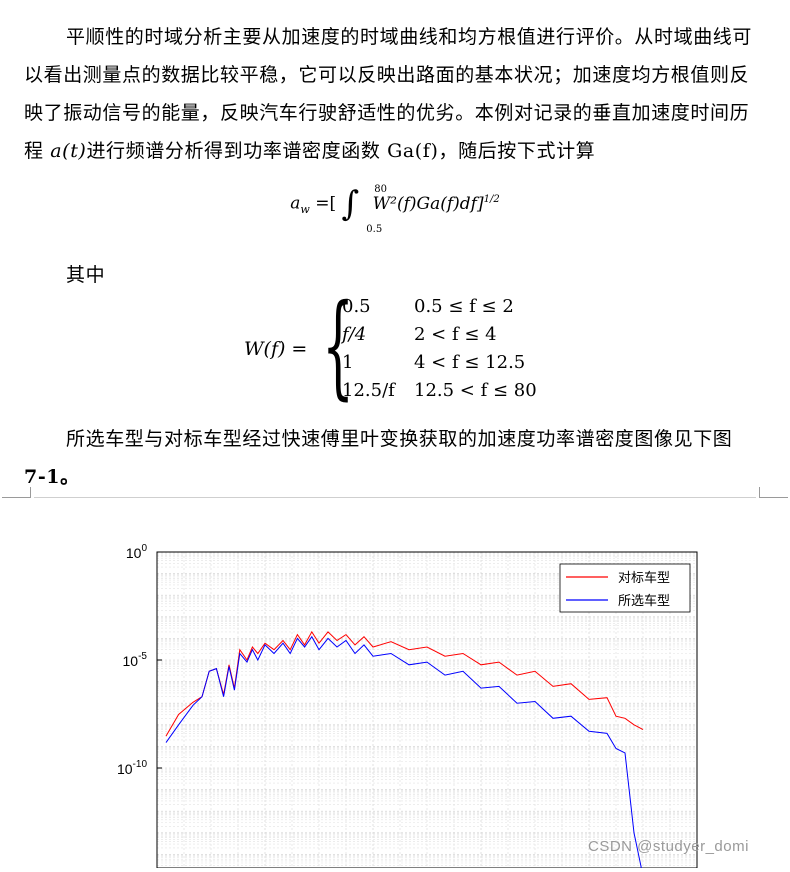  Describe the element at coordinates (52, 477) in the screenshot. I see `paragraph-2-line-2: 7-1。` at that location.